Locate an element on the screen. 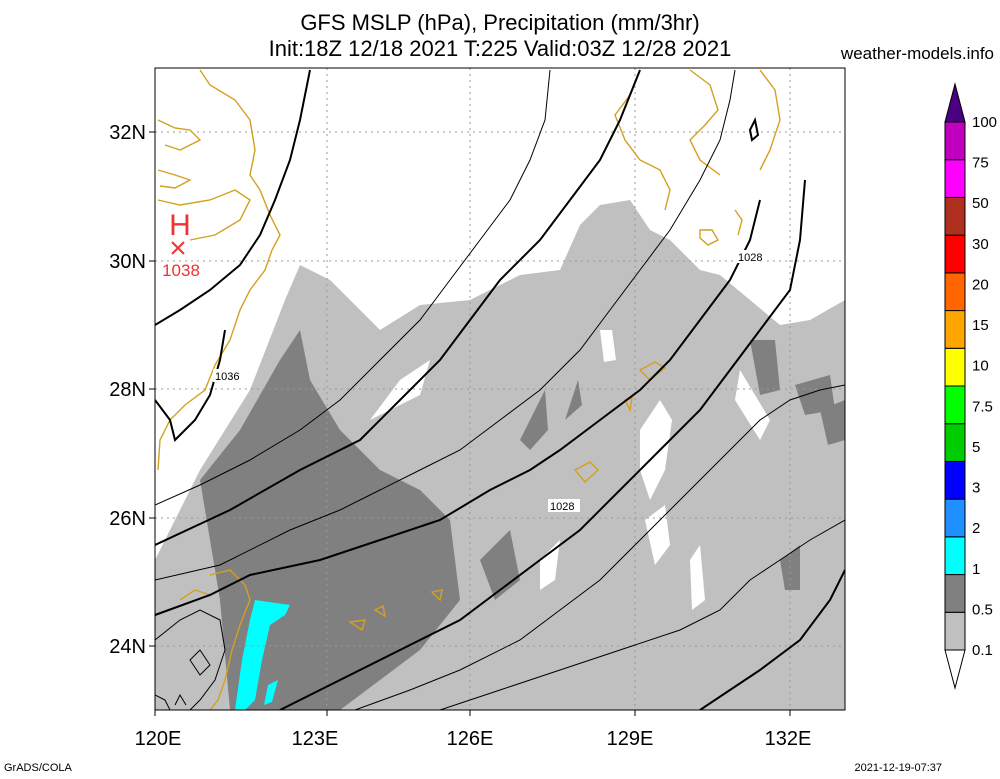 The height and width of the screenshot is (779, 1000). lat-labels: 32N 30N 28N 26N 24N is located at coordinates (127, 390).